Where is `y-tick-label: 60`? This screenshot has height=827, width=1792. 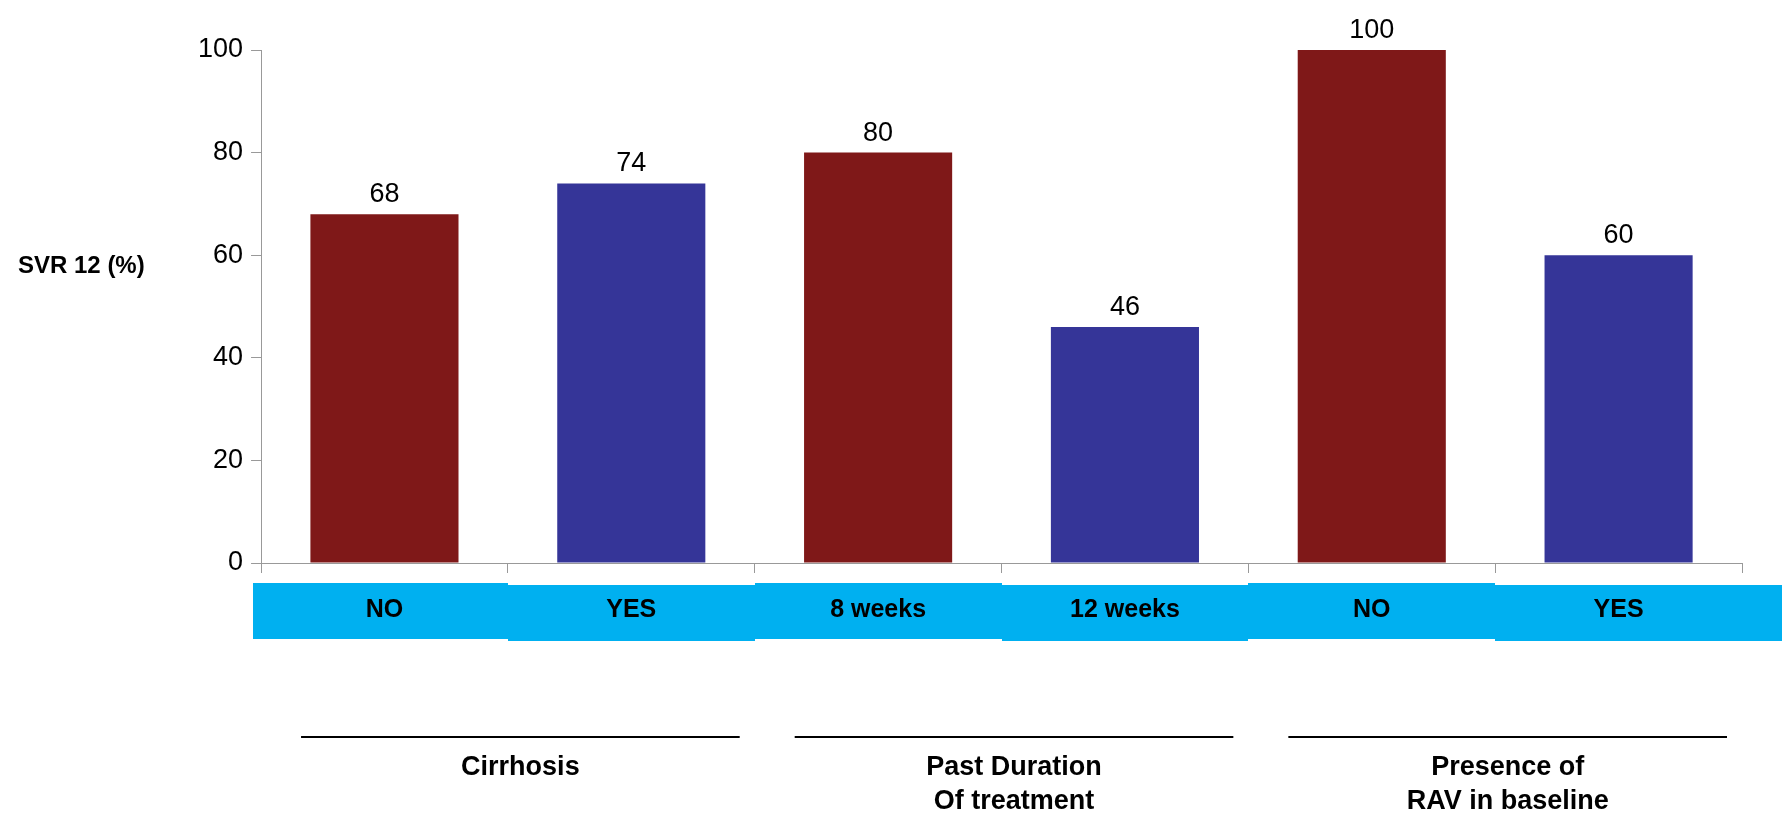 y-tick-label: 60 is located at coordinates (228, 253).